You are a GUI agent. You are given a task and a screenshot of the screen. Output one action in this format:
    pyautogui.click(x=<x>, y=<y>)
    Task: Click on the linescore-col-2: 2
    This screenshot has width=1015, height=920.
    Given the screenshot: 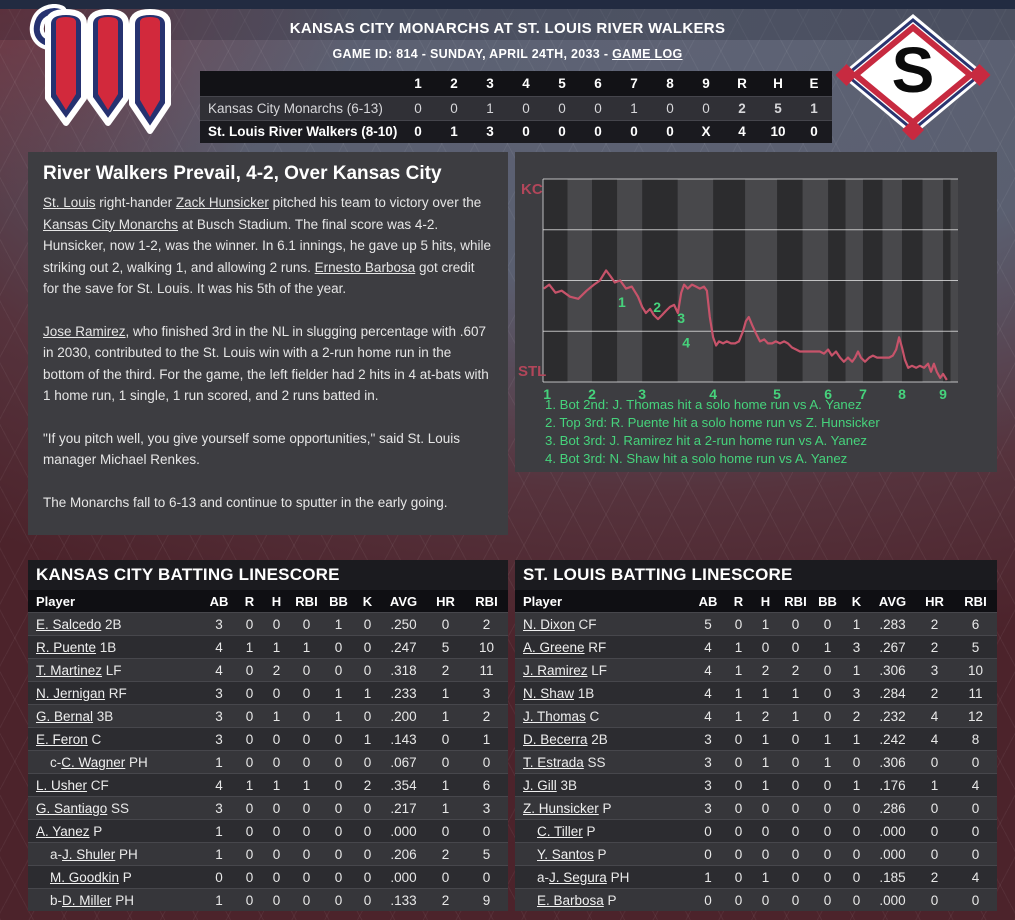 What is the action you would take?
    pyautogui.click(x=454, y=83)
    